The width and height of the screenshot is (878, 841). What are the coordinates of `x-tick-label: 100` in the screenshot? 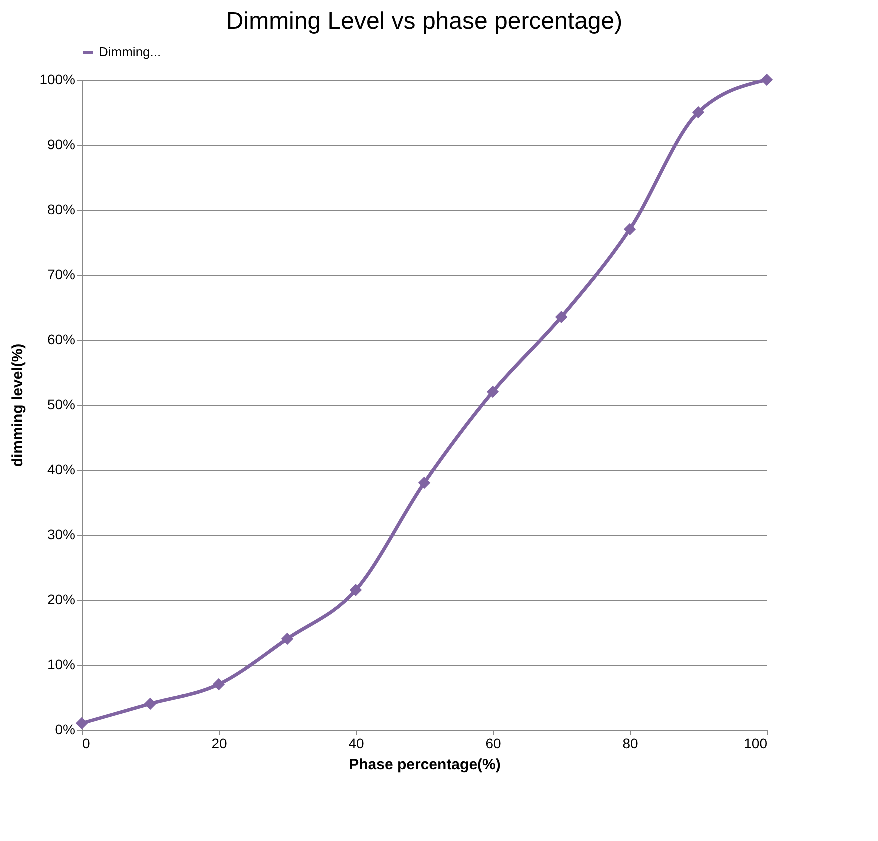 It's located at (756, 744).